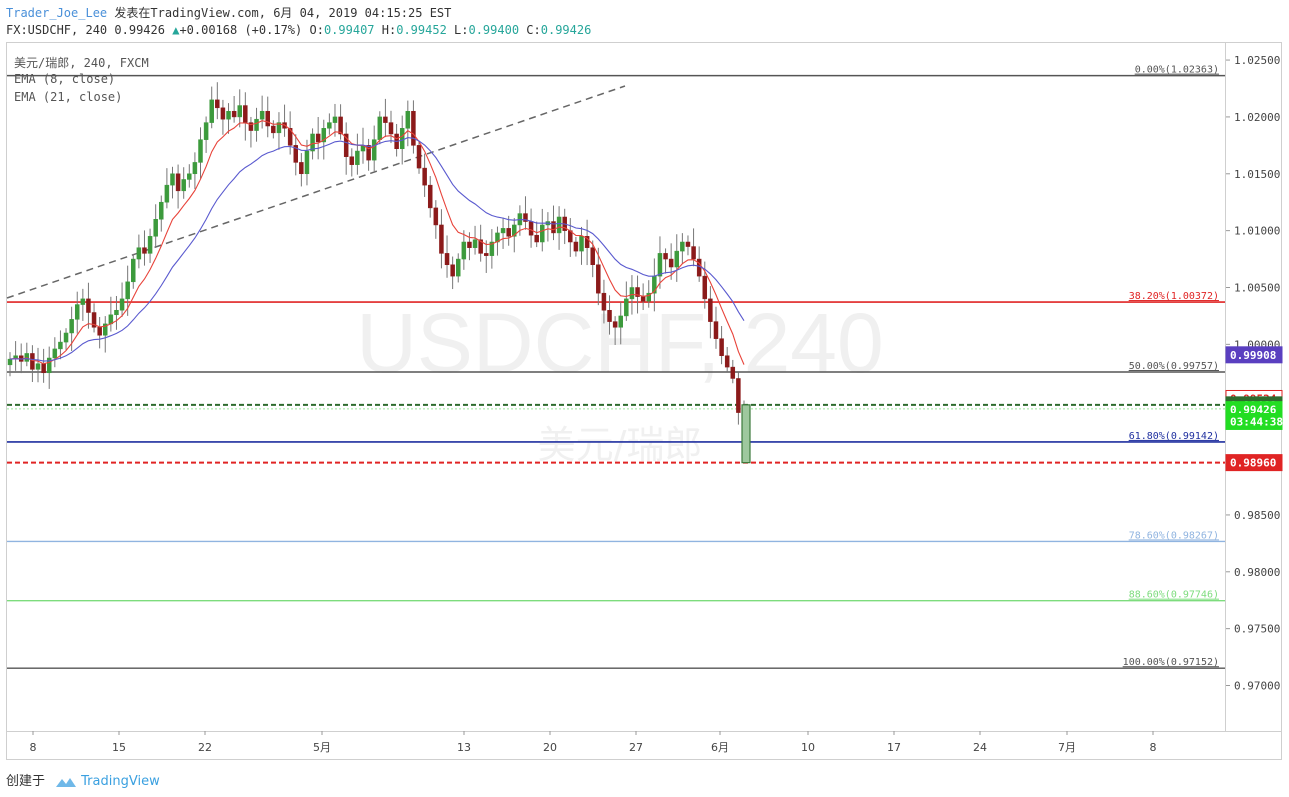 The image size is (1289, 797). I want to click on time-axis, so click(644, 746).